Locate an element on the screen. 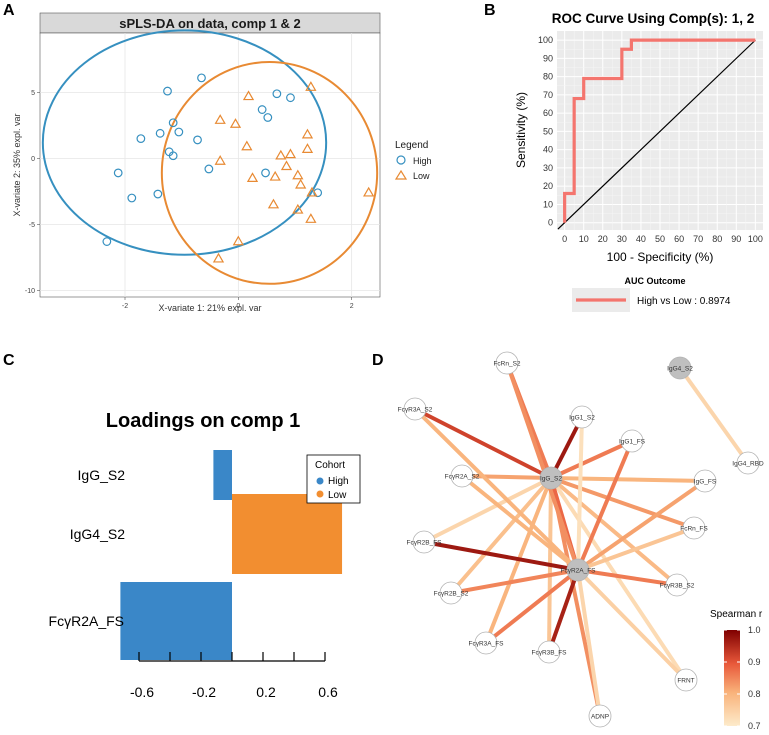 Image resolution: width=769 pixels, height=735 pixels. network-node-label: IgG4_RBD is located at coordinates (748, 463).